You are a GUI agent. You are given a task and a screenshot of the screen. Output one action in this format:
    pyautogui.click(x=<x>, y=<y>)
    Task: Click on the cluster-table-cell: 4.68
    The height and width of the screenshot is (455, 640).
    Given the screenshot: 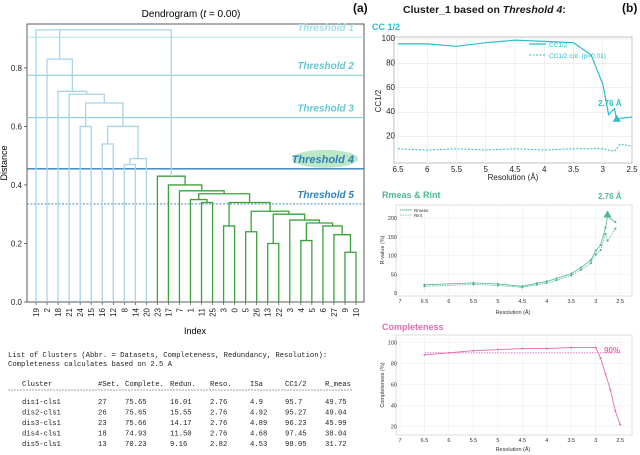 What is the action you would take?
    pyautogui.click(x=258, y=435)
    